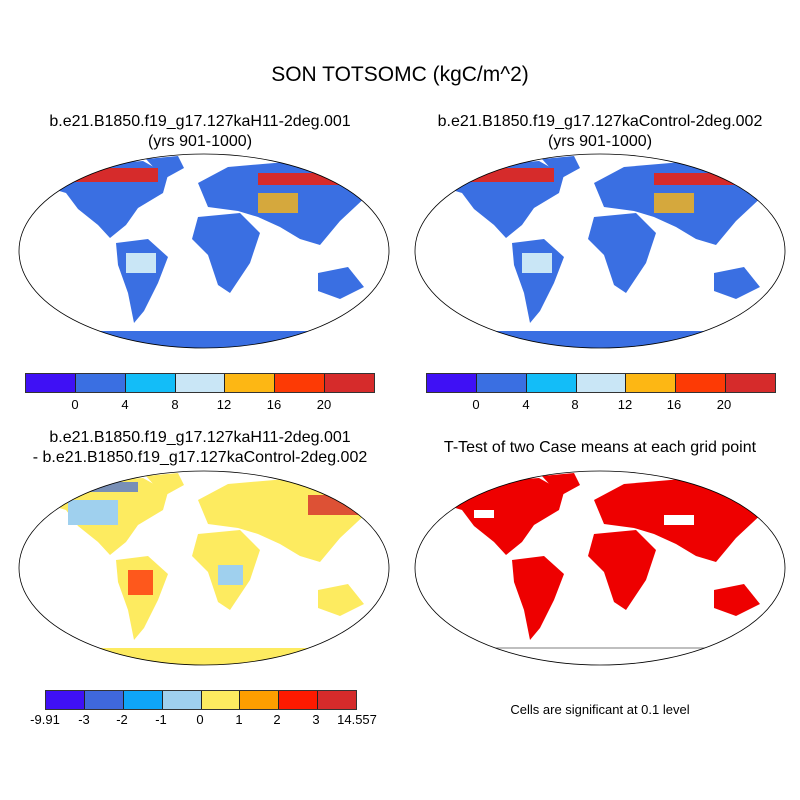 This screenshot has width=800, height=800. Describe the element at coordinates (600, 568) in the screenshot. I see `map-ttest` at that location.